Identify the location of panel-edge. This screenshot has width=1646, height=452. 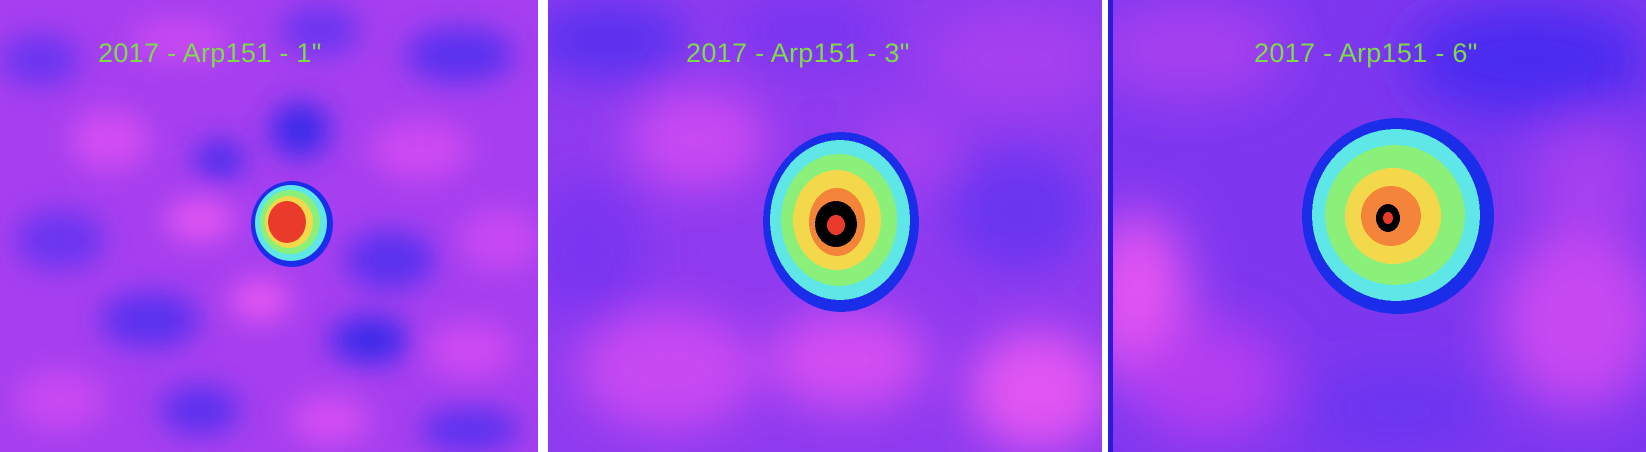
(1110, 226).